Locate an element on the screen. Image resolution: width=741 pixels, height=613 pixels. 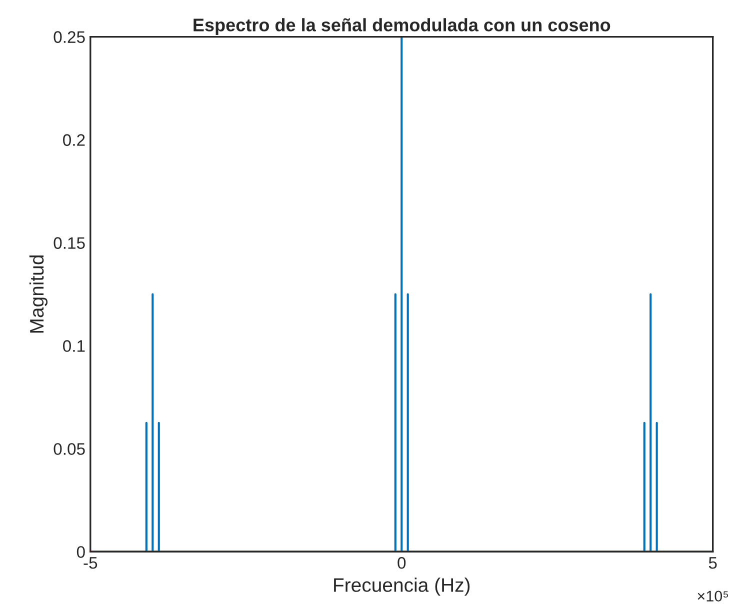
x-tick-label: 0 is located at coordinates (402, 563).